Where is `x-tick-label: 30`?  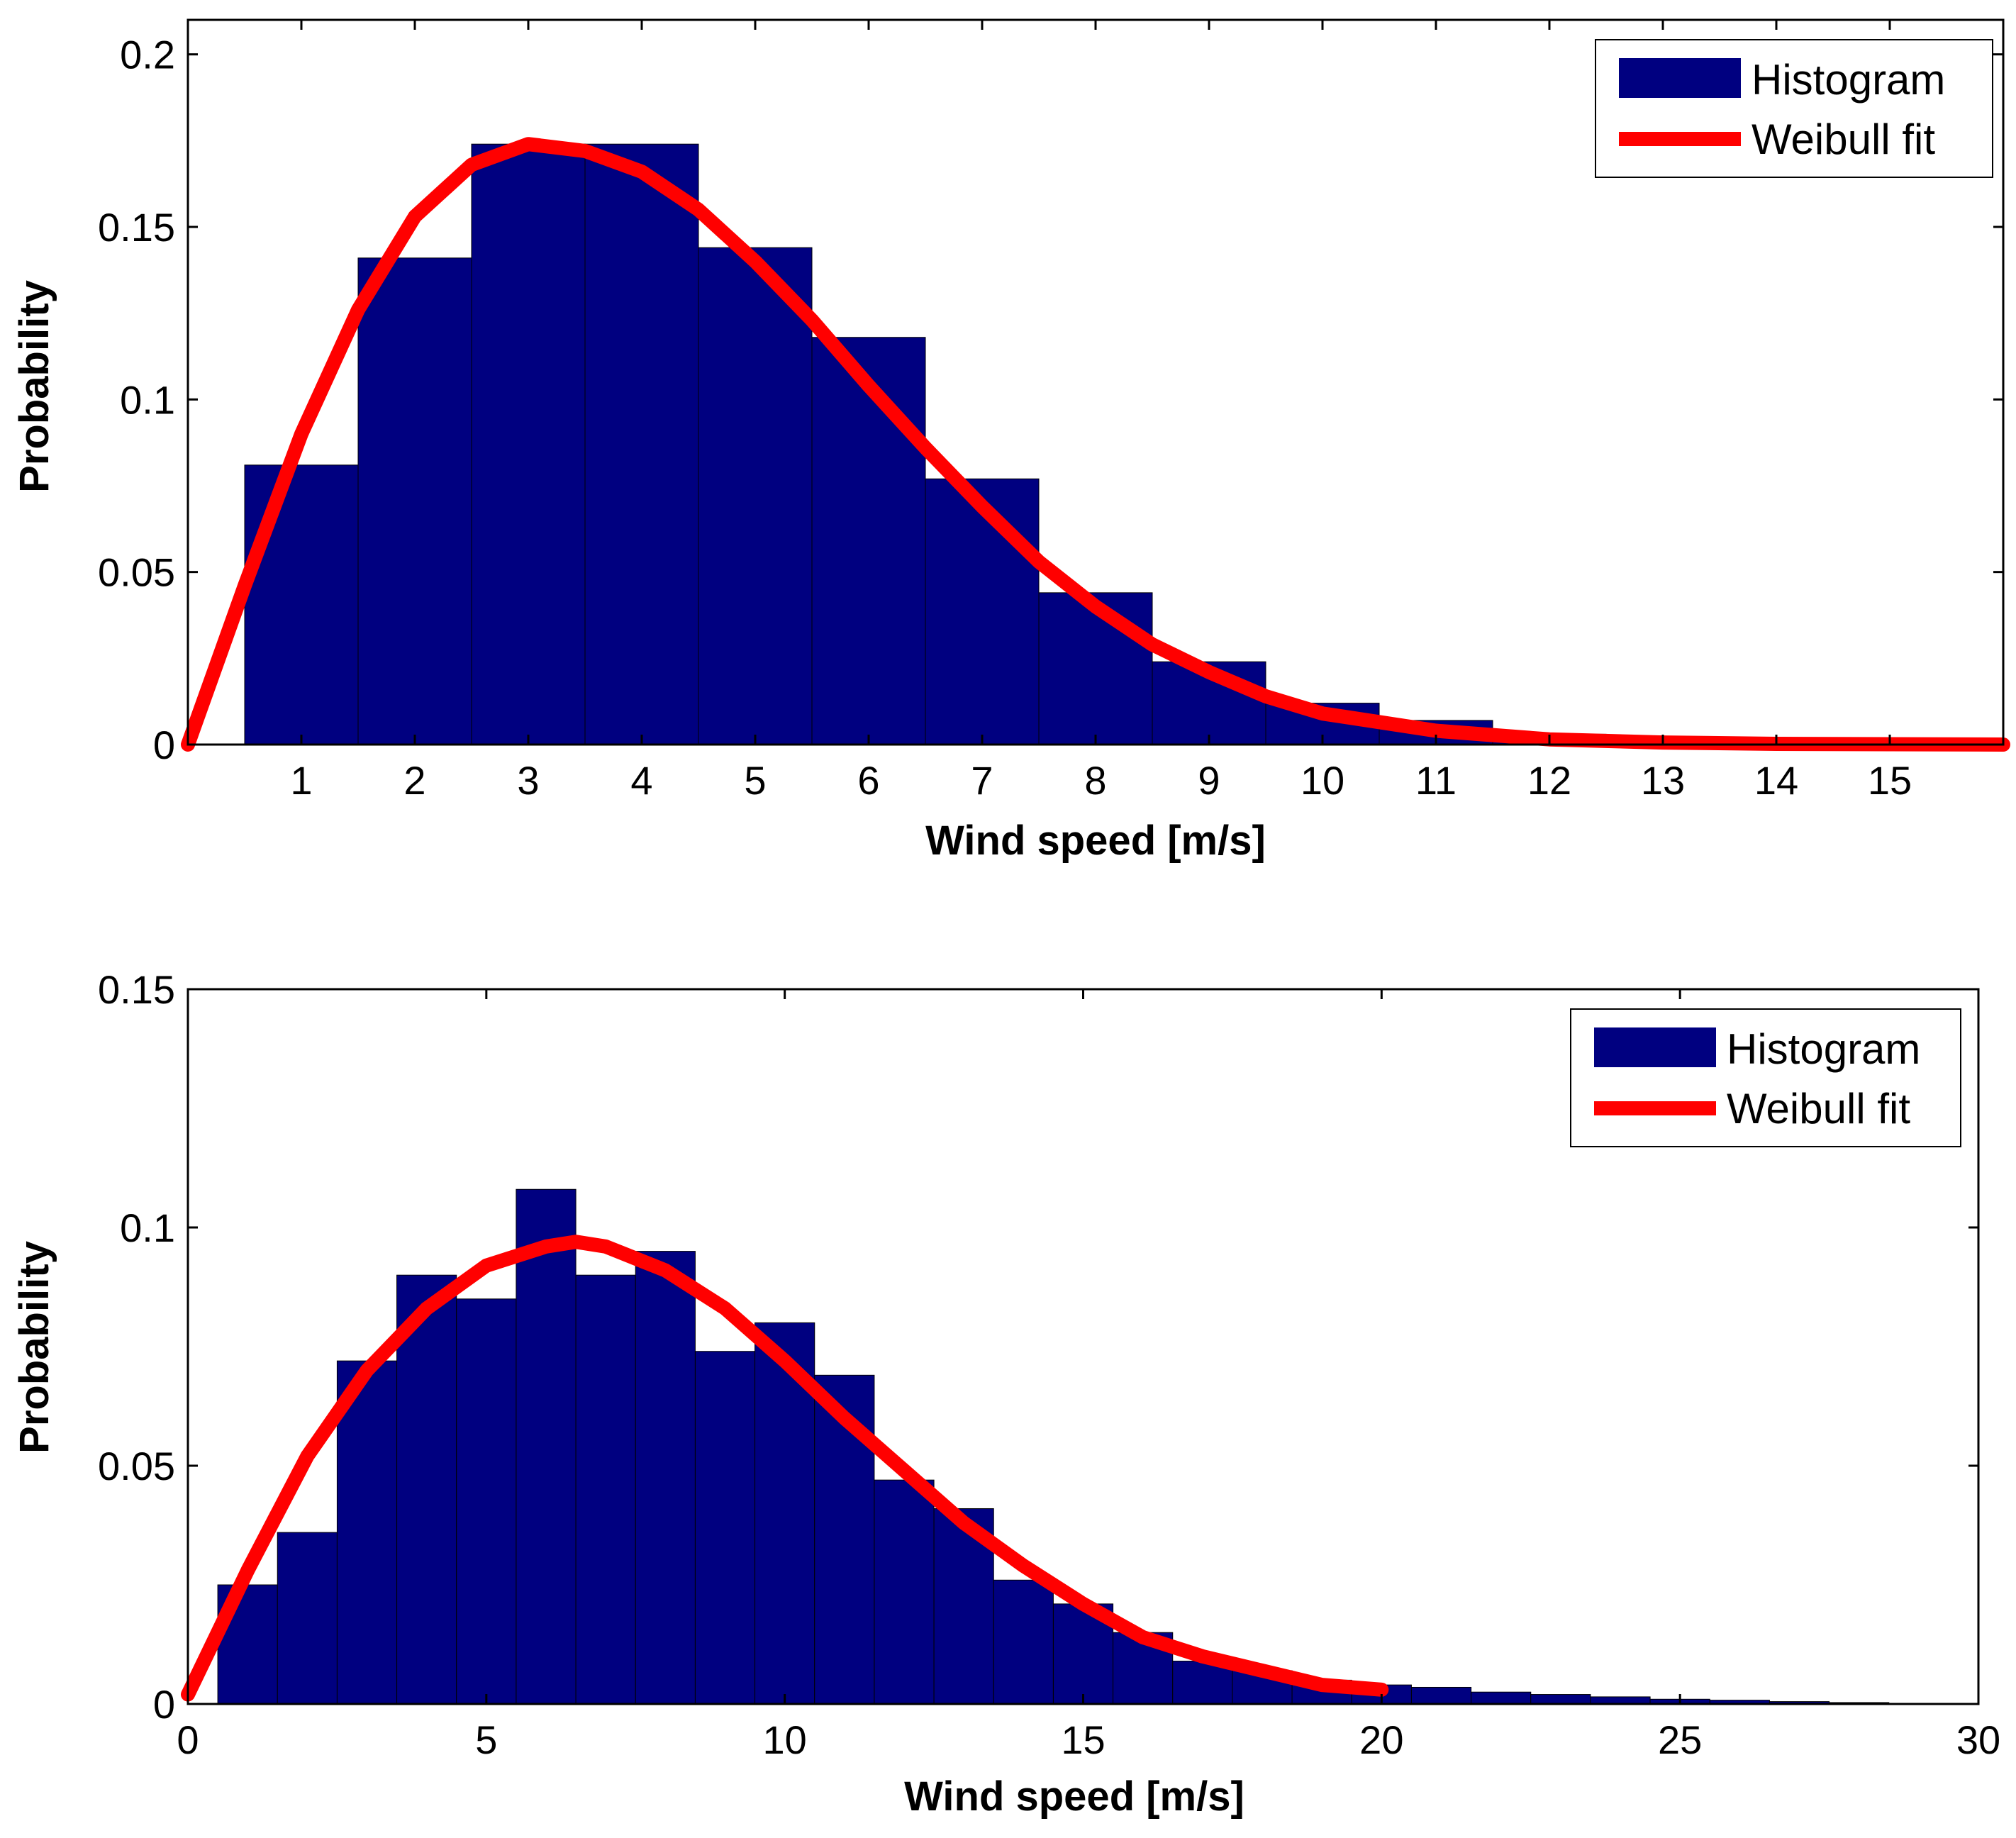 x-tick-label: 30 is located at coordinates (1978, 1739).